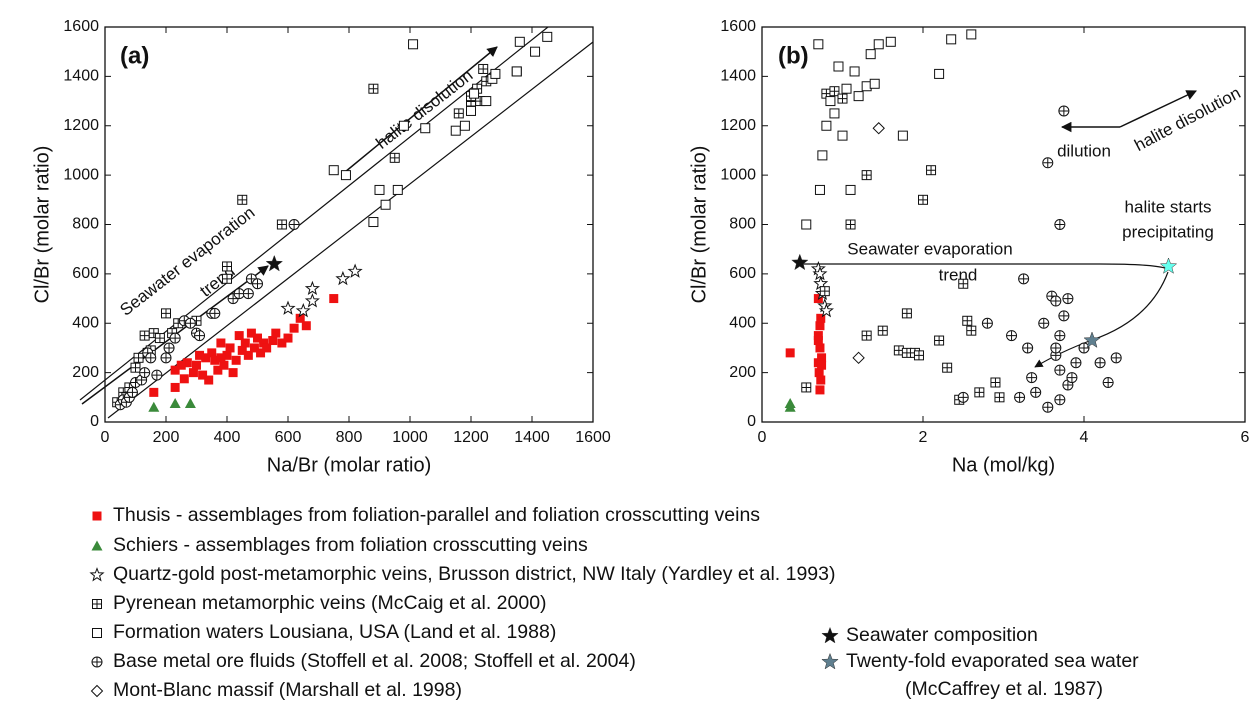  What do you see at coordinates (1158, 109) in the screenshot?
I see `arrow` at bounding box center [1158, 109].